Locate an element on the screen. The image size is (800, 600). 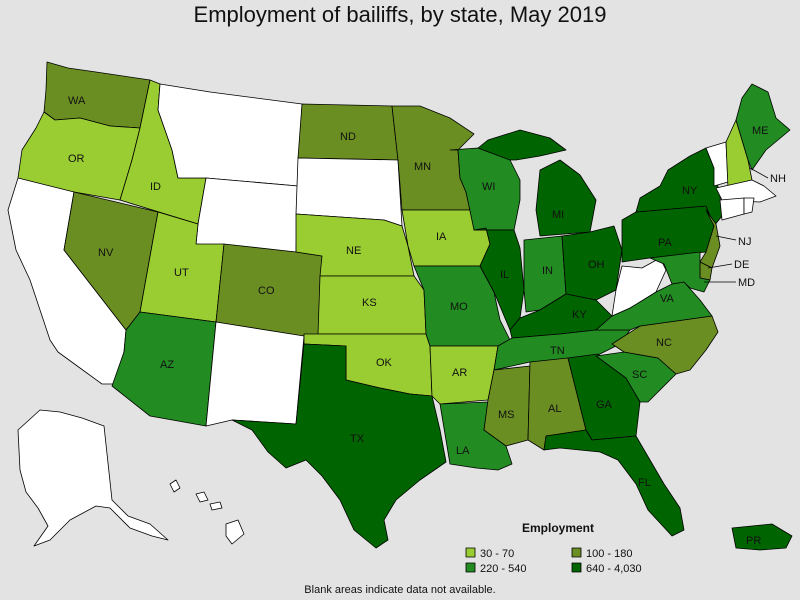
label-al: AL is located at coordinates (554, 409).